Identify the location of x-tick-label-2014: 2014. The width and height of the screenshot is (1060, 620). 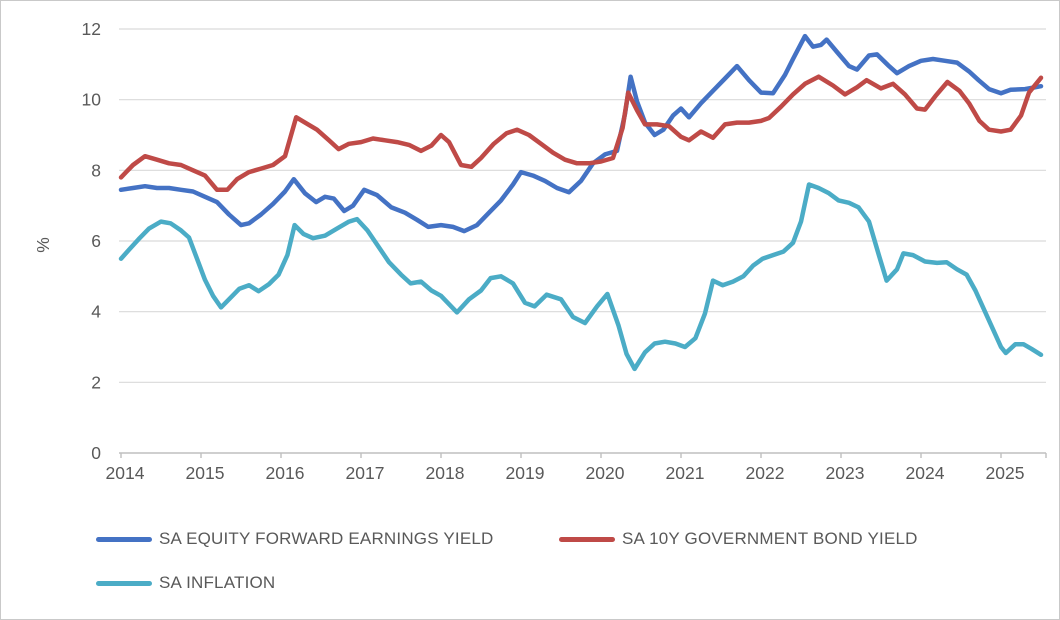
(125, 473).